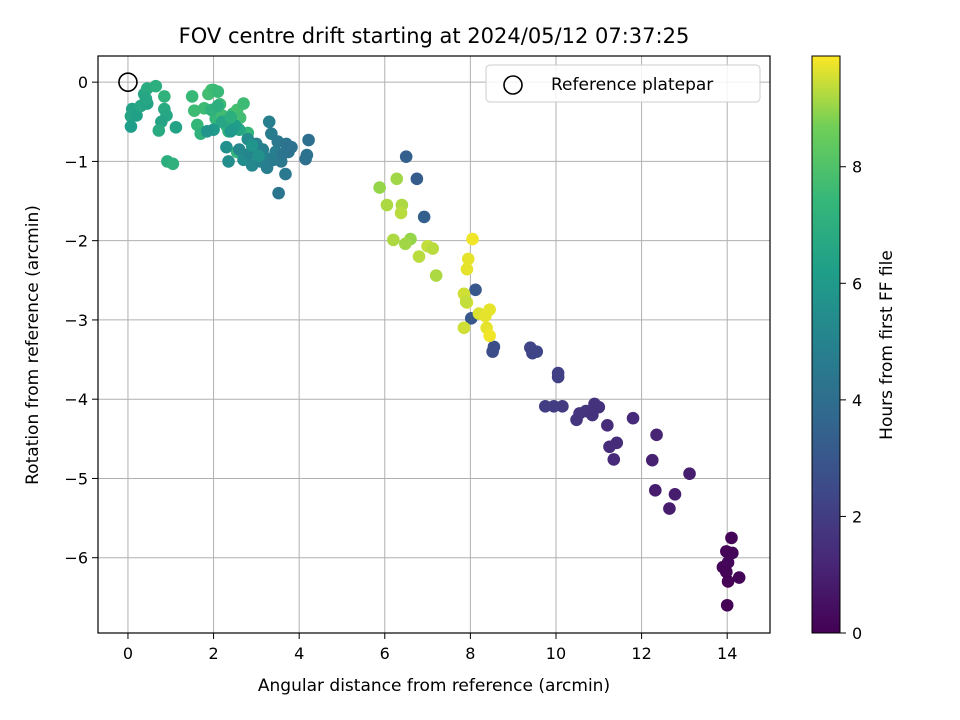  Describe the element at coordinates (641, 653) in the screenshot. I see `x-tick-label: 12` at that location.